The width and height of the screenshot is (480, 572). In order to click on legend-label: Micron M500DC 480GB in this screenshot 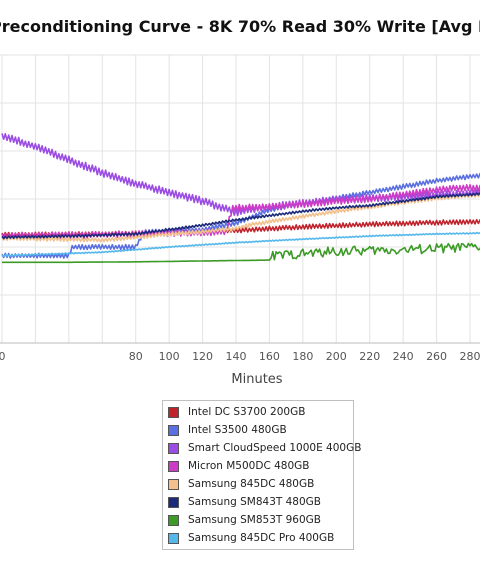, I will do `click(249, 466)`.